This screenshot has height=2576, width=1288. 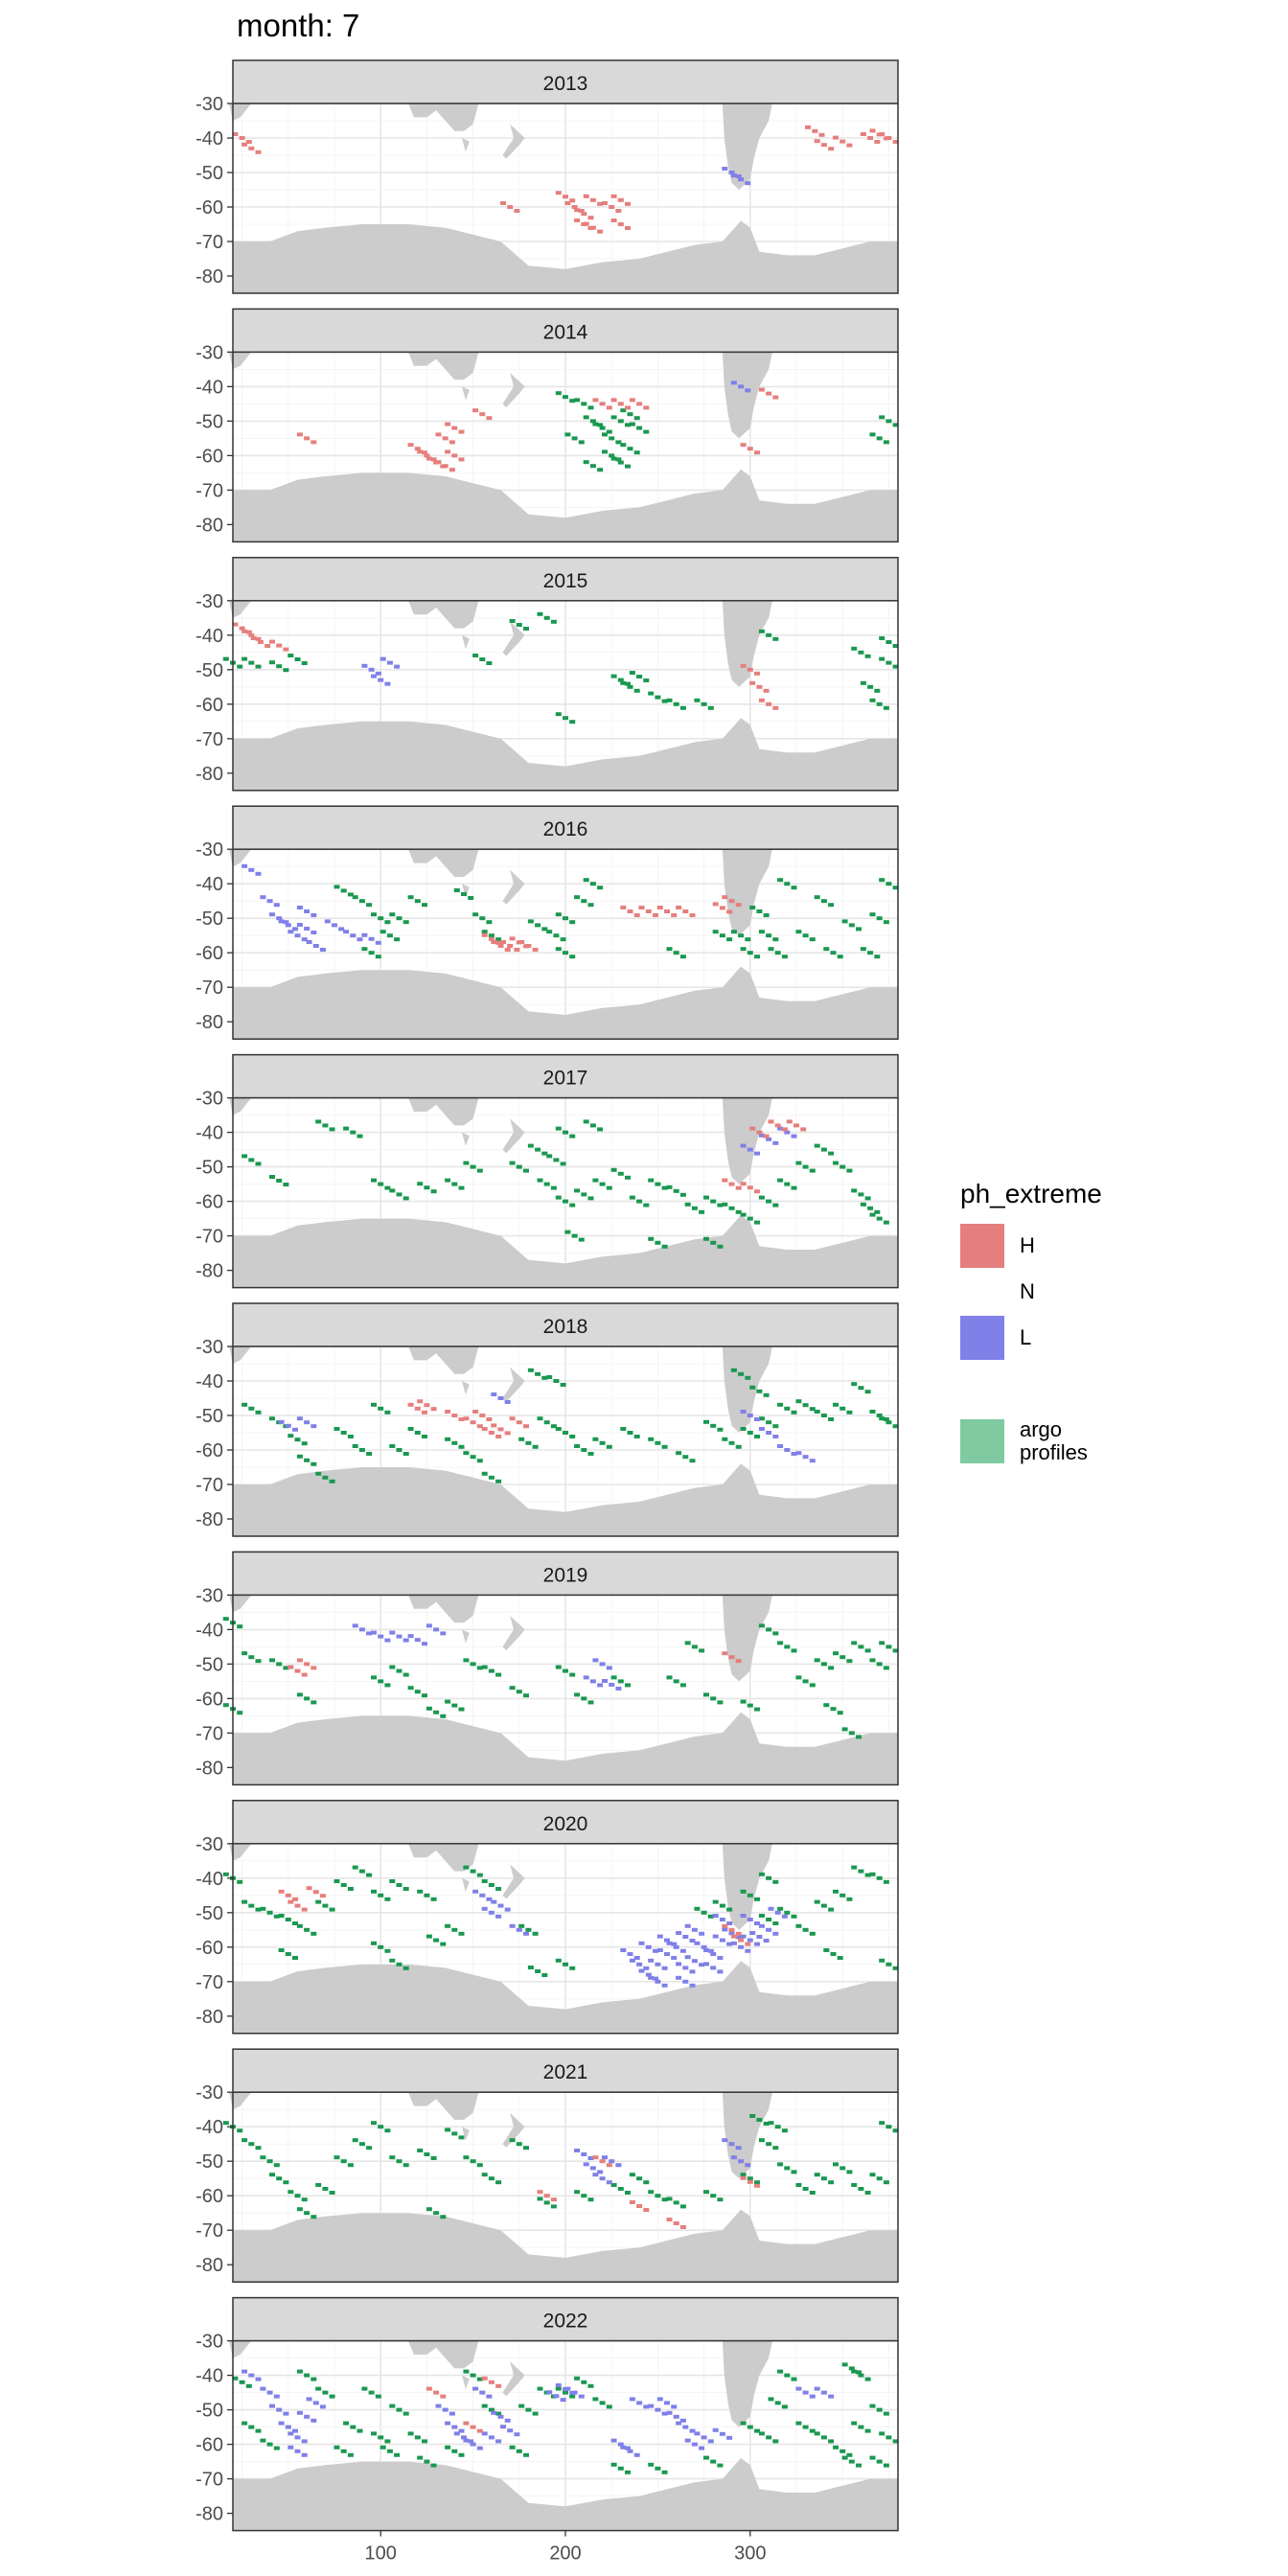 What do you see at coordinates (565, 331) in the screenshot?
I see `facet-strip` at bounding box center [565, 331].